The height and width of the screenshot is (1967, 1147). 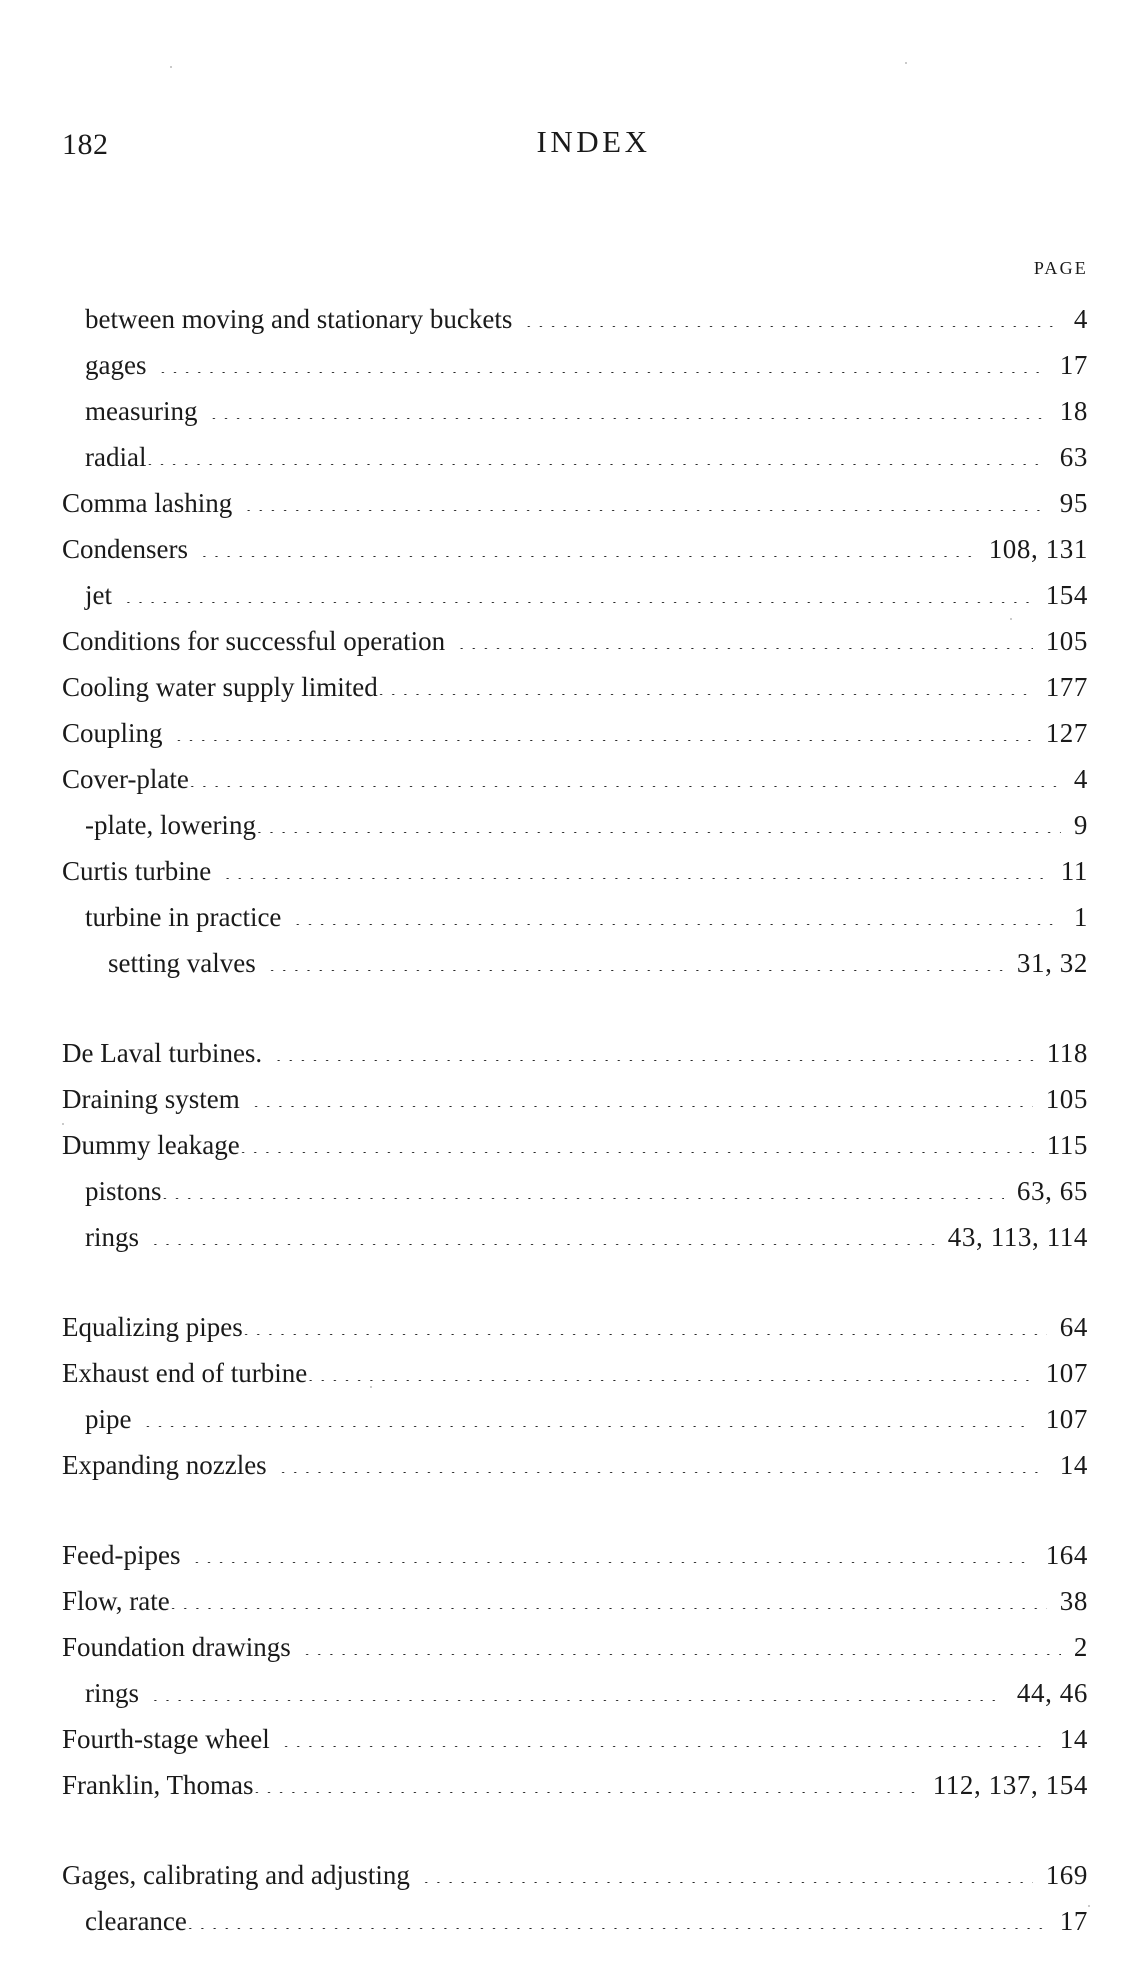 What do you see at coordinates (170, 825) in the screenshot?
I see `index-entry-text: -plate, lowering` at bounding box center [170, 825].